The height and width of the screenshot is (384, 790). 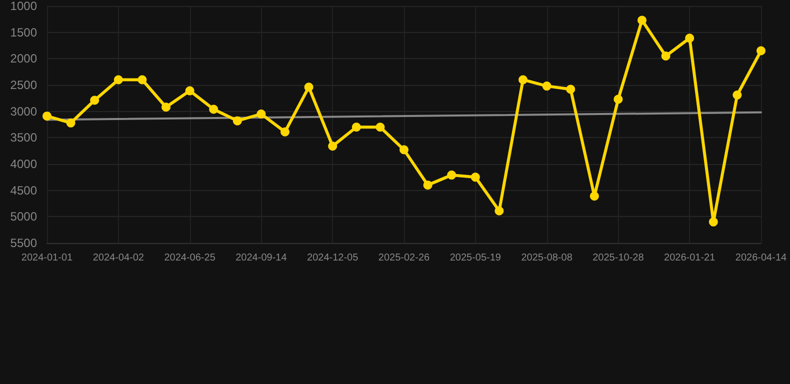 I want to click on y-tick-label: 3000, so click(x=24, y=111).